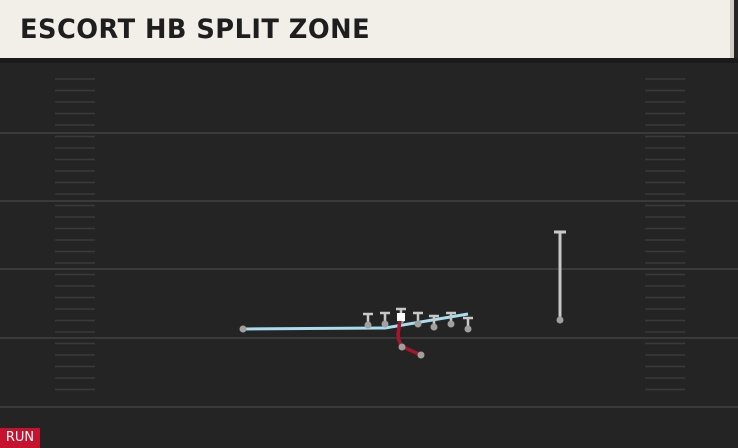 This screenshot has width=738, height=448. I want to click on header-shadow, so click(369, 60).